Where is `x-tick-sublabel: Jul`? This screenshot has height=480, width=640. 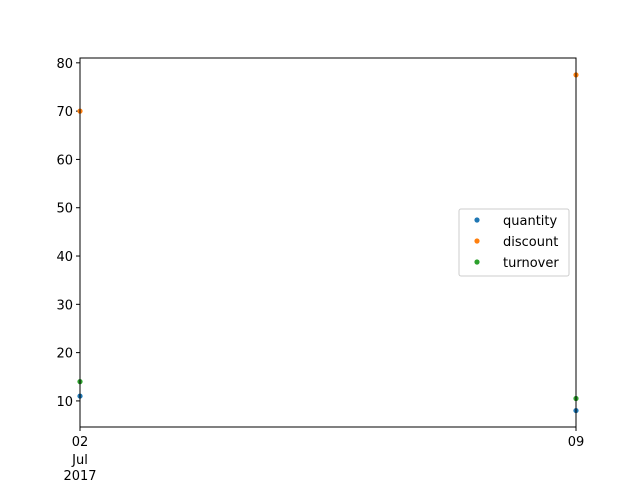
x-tick-sublabel: Jul is located at coordinates (79, 460).